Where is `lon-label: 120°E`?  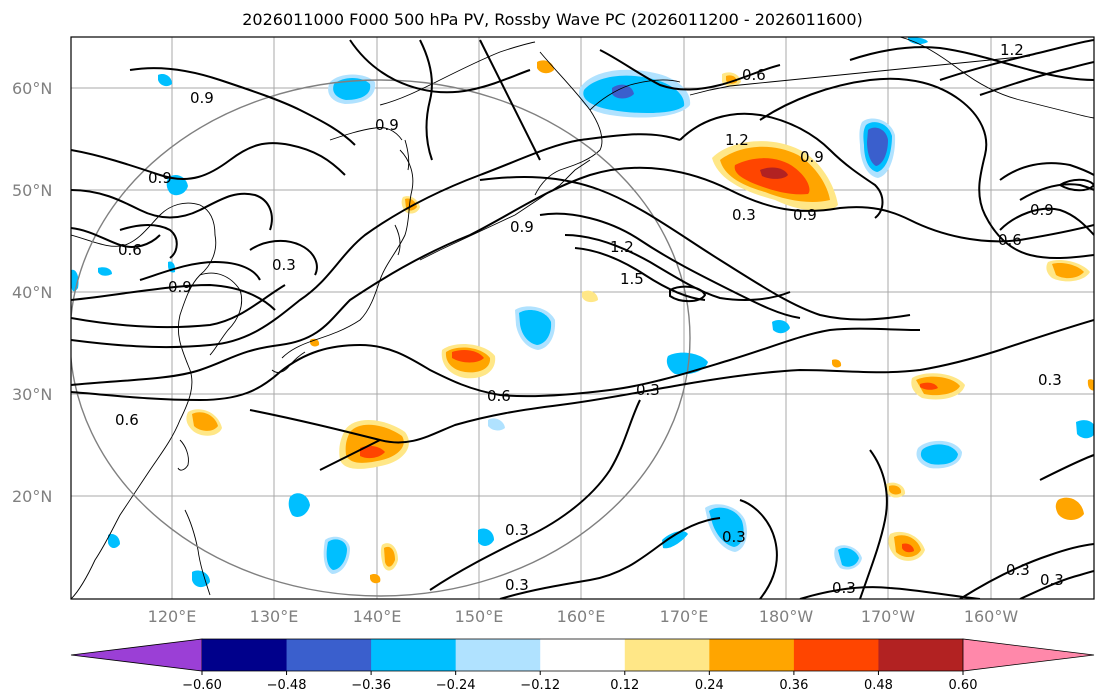 lon-label: 120°E is located at coordinates (172, 616).